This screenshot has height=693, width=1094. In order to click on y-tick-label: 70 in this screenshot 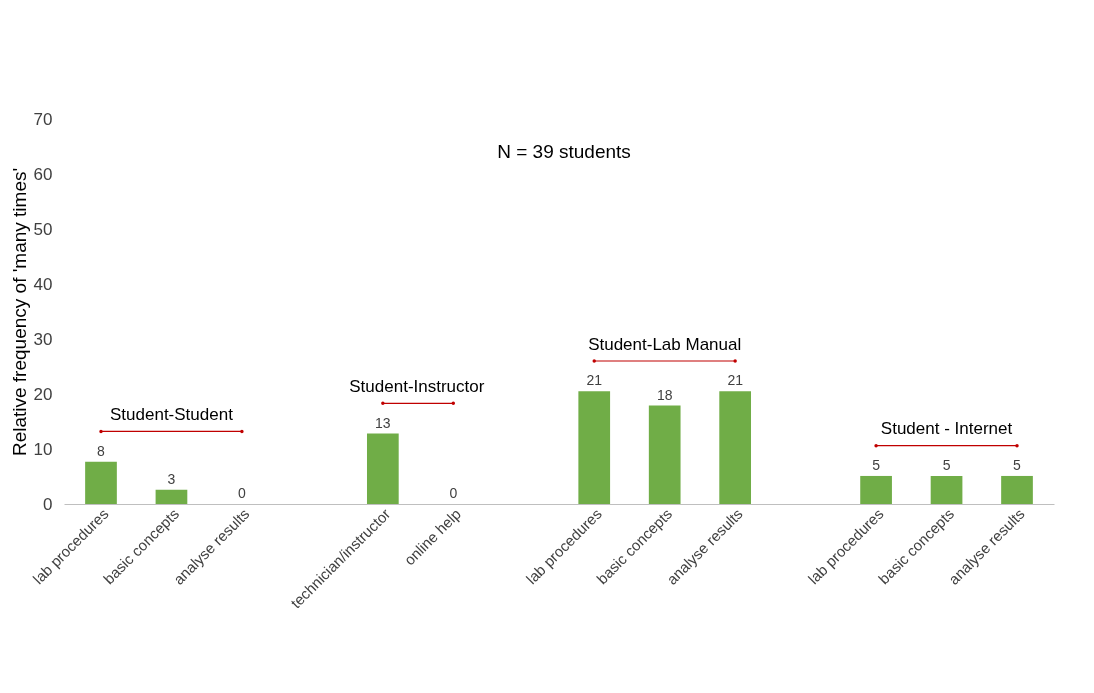, I will do `click(43, 119)`.